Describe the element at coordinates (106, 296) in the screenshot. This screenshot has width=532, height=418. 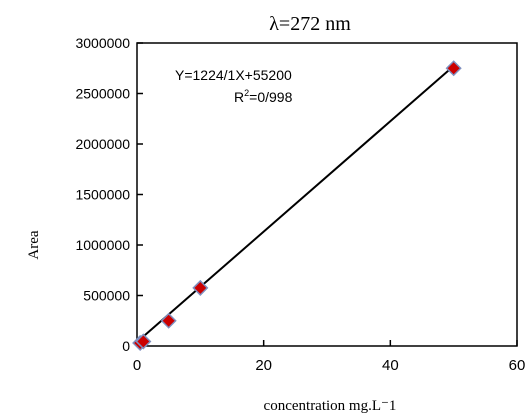
I see `y-tick-label: 500000` at that location.